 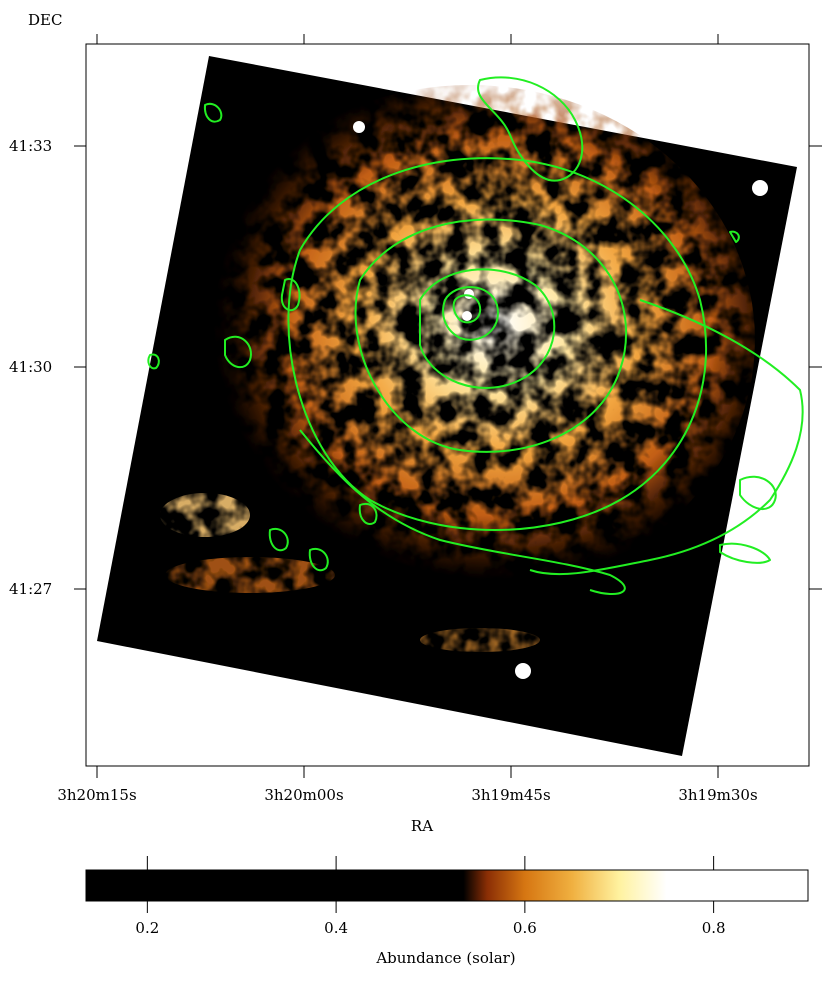 I want to click on colorbar-tick-label: 0.6, so click(x=525, y=928).